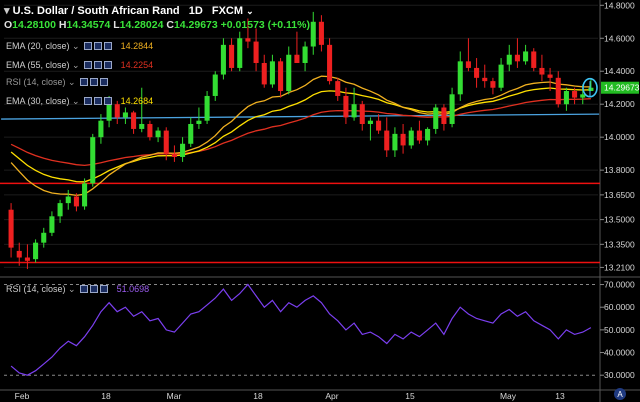 This screenshot has width=640, height=402. I want to click on time-tick-label: 13, so click(560, 396).